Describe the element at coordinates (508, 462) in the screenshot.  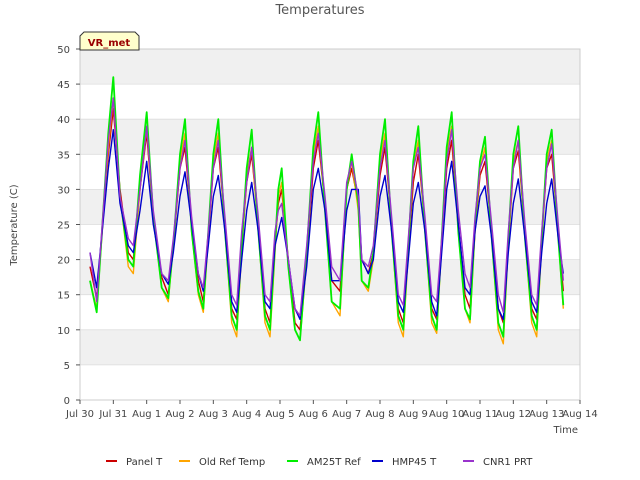
I see `legend-label: CNR1 PRT` at that location.